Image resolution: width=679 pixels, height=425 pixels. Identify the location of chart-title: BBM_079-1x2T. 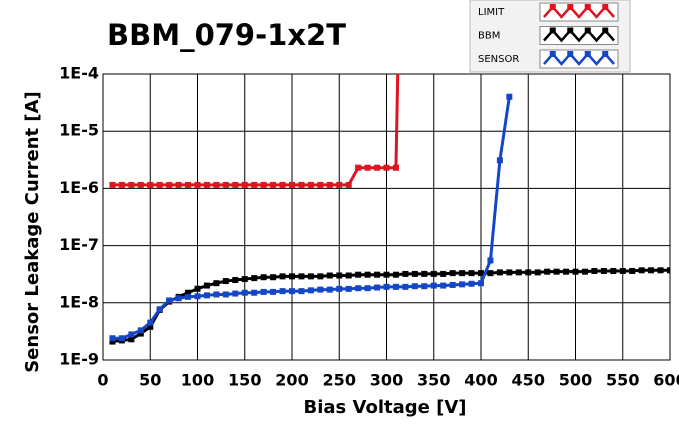
(226, 35).